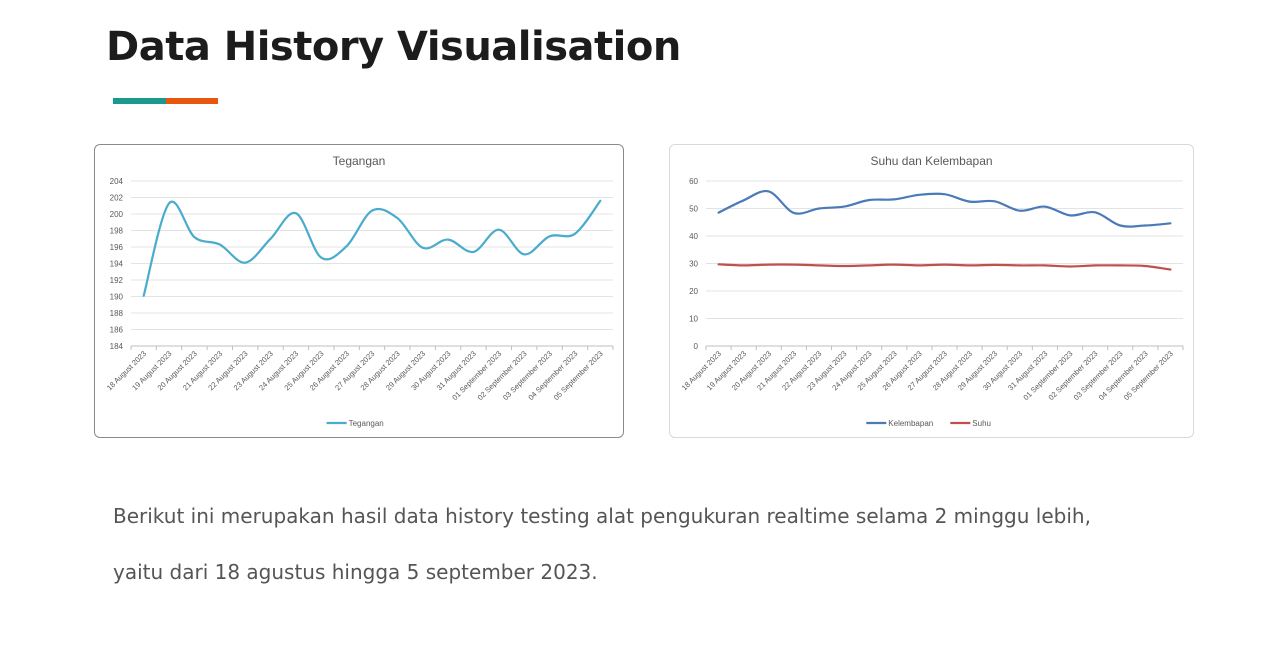 The height and width of the screenshot is (645, 1272). What do you see at coordinates (696, 346) in the screenshot?
I see `y-tick-label: 0` at bounding box center [696, 346].